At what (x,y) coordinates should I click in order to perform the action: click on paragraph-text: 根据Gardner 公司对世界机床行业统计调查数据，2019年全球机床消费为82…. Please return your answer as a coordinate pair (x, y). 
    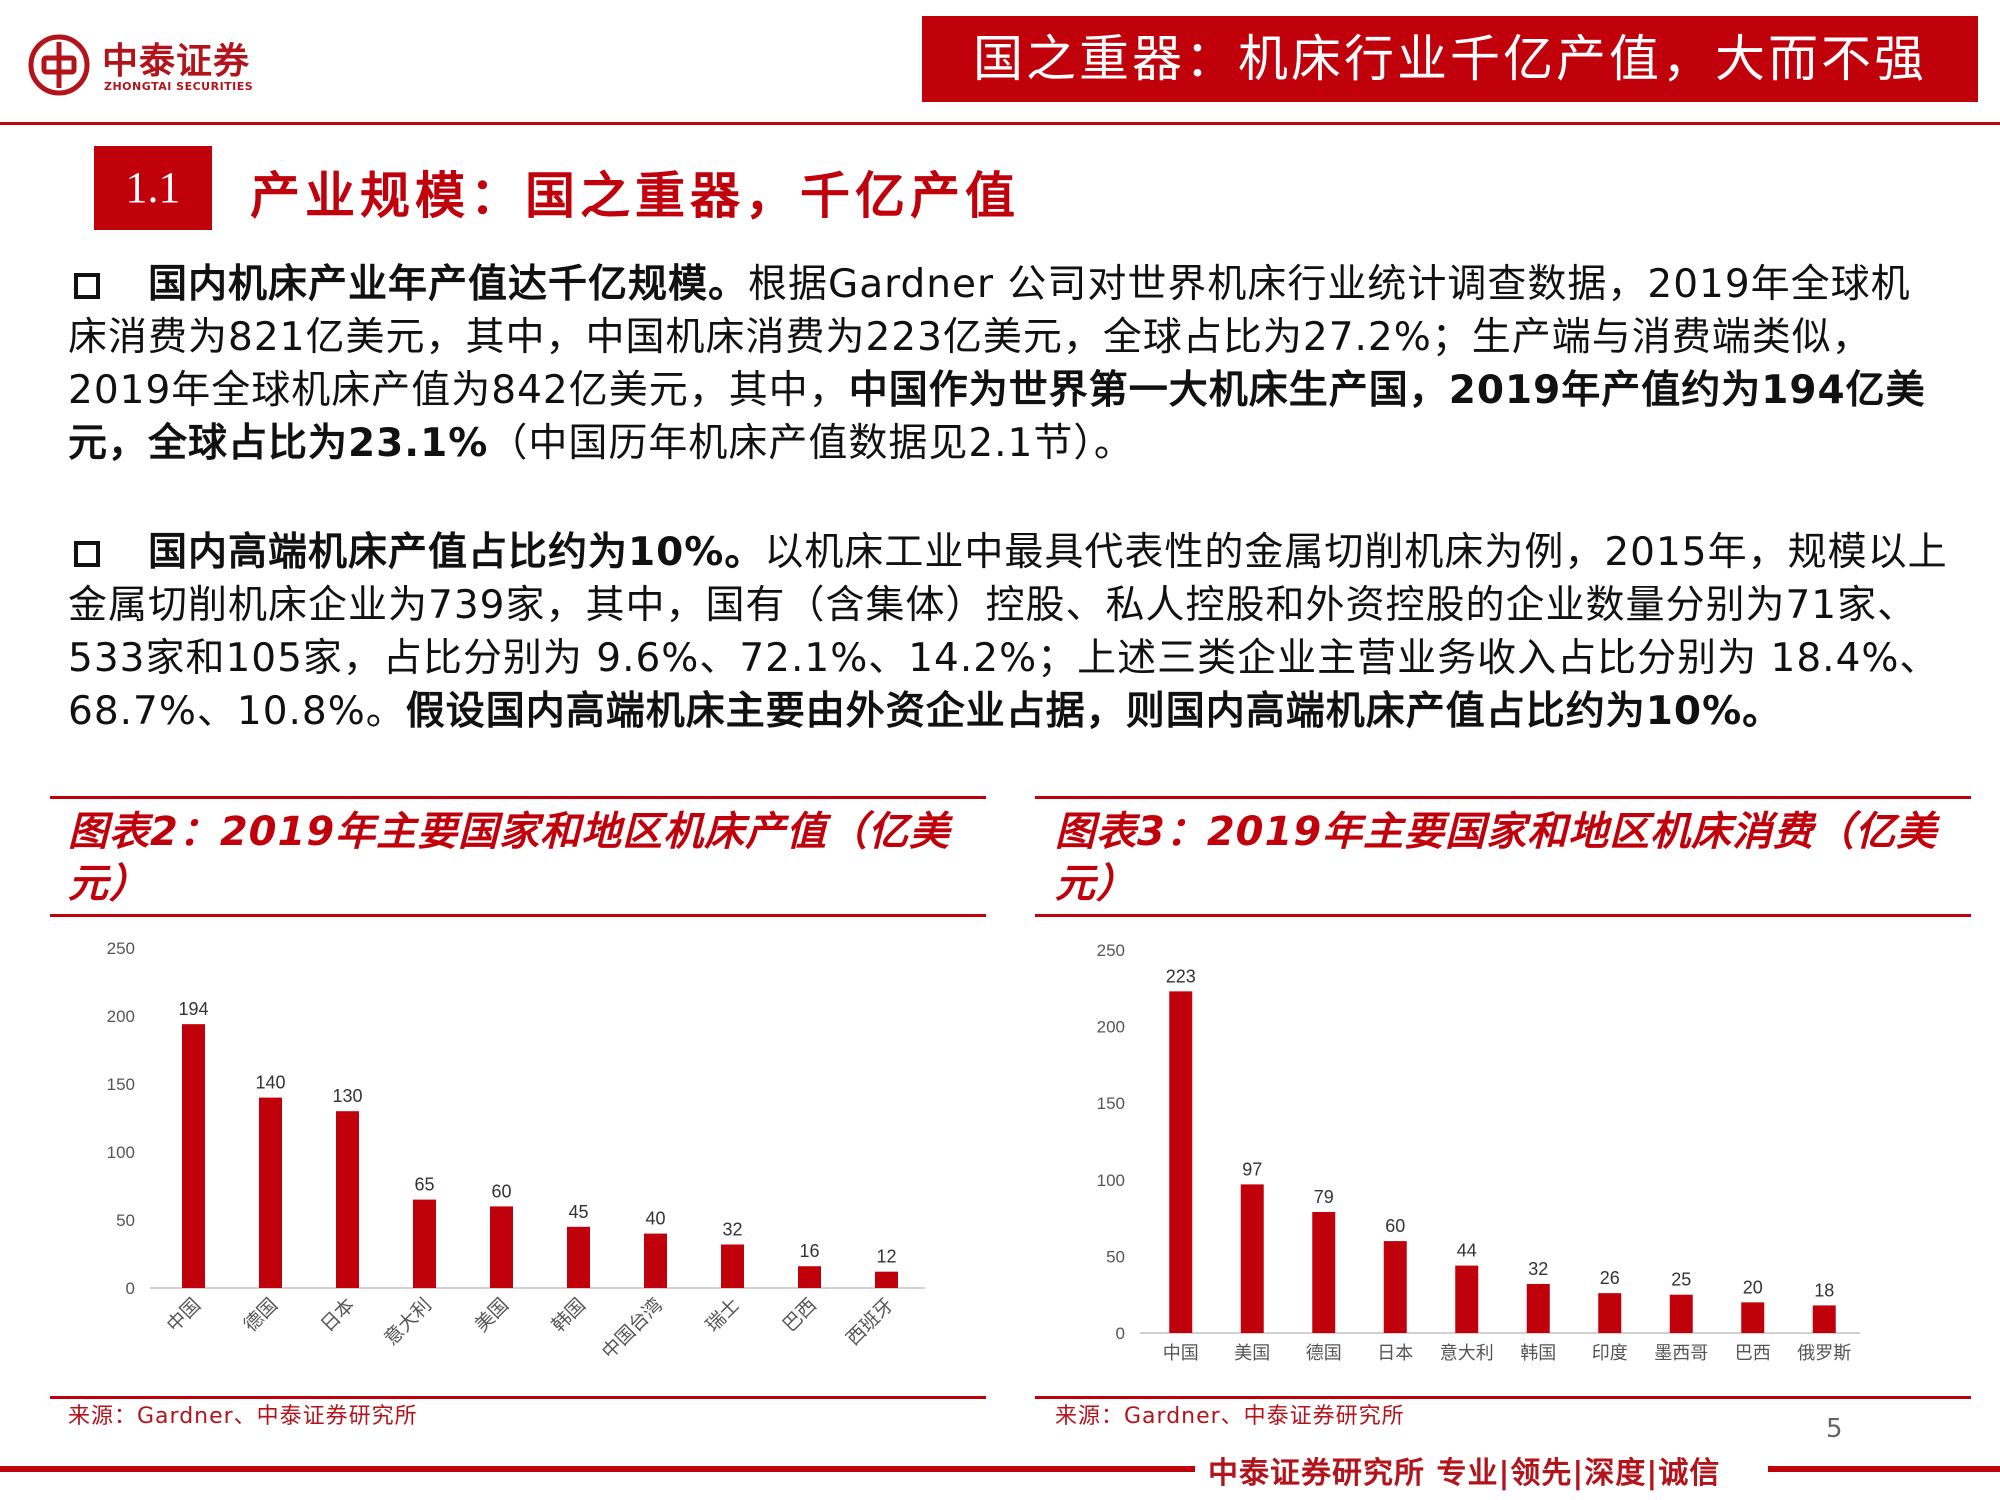
    Looking at the image, I should click on (989, 337).